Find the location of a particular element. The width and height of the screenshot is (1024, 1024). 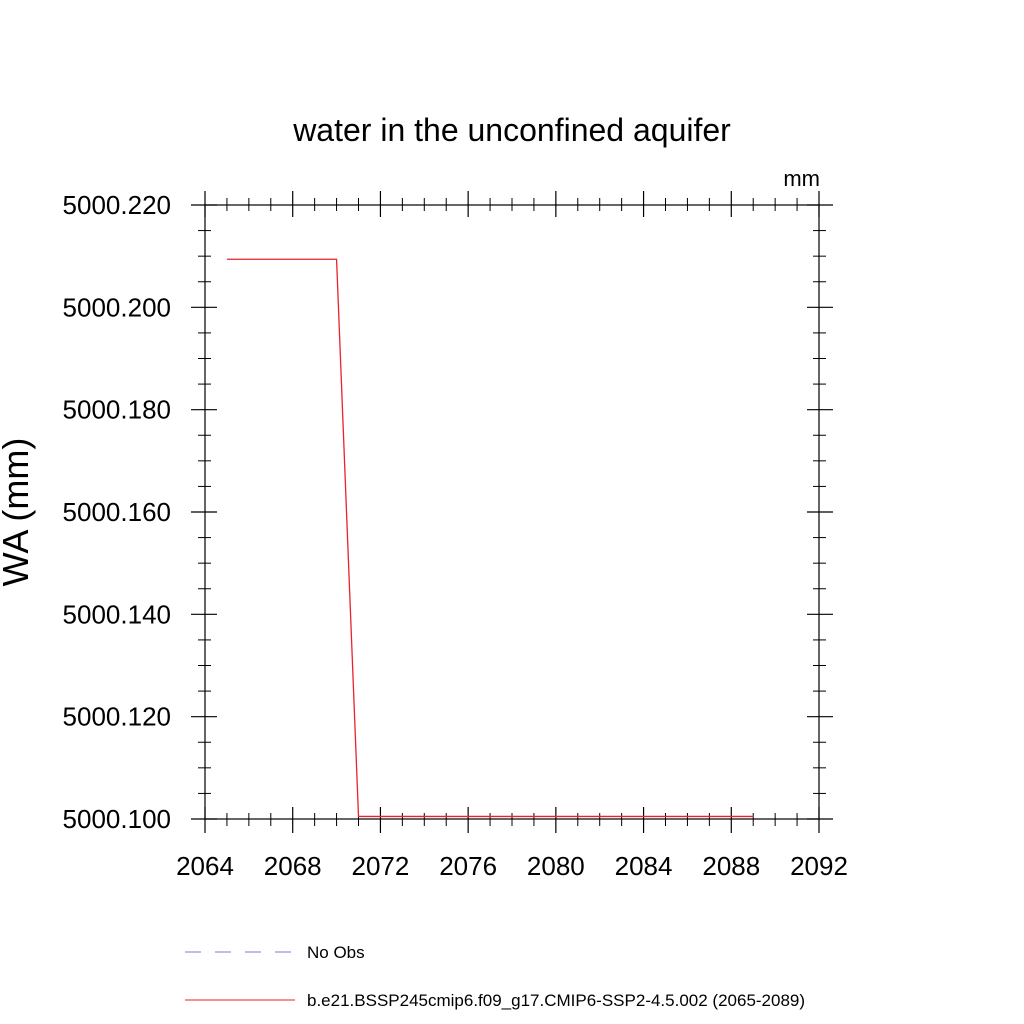

y-tick-label: 5000.120 is located at coordinates (117, 717).